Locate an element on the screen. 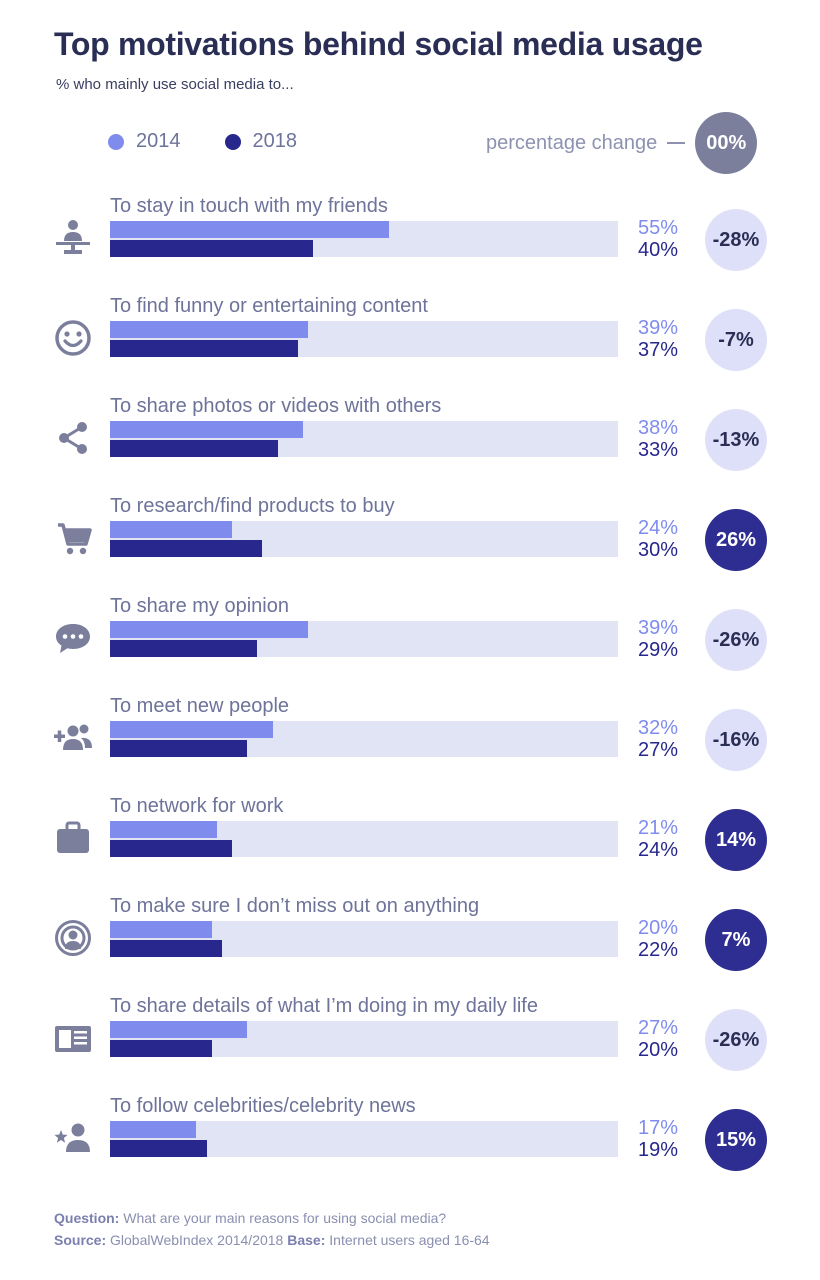 The image size is (820, 1280). chart-row: To meet new people 32% 27% -16% is located at coordinates (410, 745).